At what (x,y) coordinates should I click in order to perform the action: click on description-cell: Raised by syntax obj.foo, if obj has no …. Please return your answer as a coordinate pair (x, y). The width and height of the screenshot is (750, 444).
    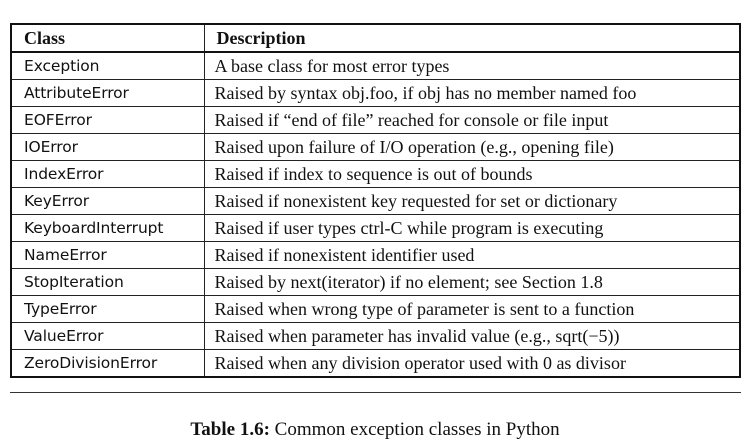
    Looking at the image, I should click on (472, 93).